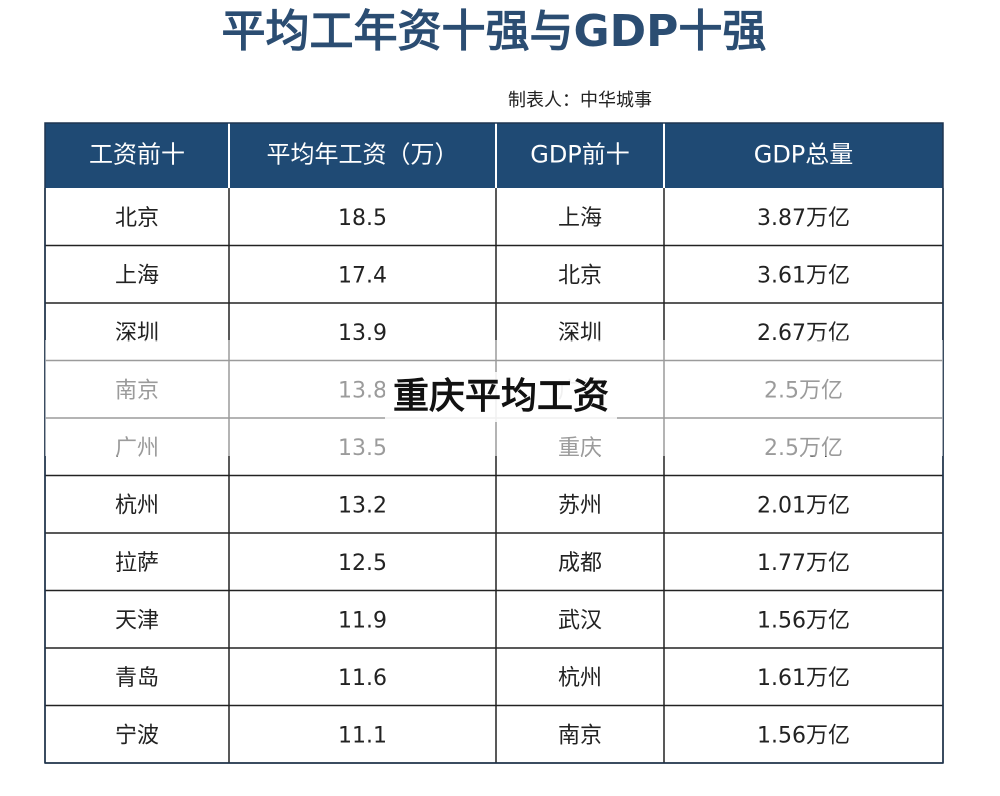 The width and height of the screenshot is (1000, 796). What do you see at coordinates (580, 505) in the screenshot?
I see `table-cell: 苏州` at bounding box center [580, 505].